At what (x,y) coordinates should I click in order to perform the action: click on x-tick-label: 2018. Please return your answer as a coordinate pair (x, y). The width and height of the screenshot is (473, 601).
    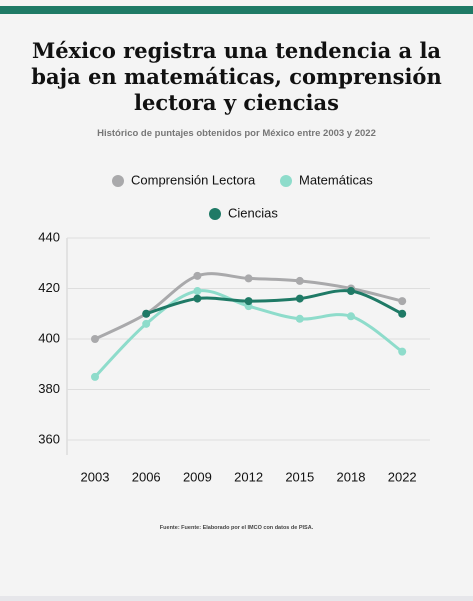
    Looking at the image, I should click on (351, 476).